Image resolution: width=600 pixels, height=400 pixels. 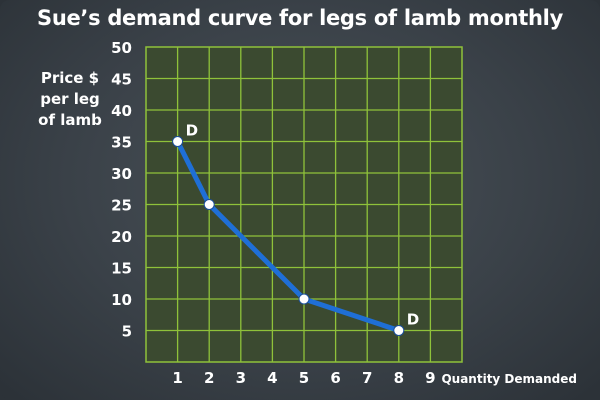 I want to click on x-tick-label: 5, so click(x=304, y=378).